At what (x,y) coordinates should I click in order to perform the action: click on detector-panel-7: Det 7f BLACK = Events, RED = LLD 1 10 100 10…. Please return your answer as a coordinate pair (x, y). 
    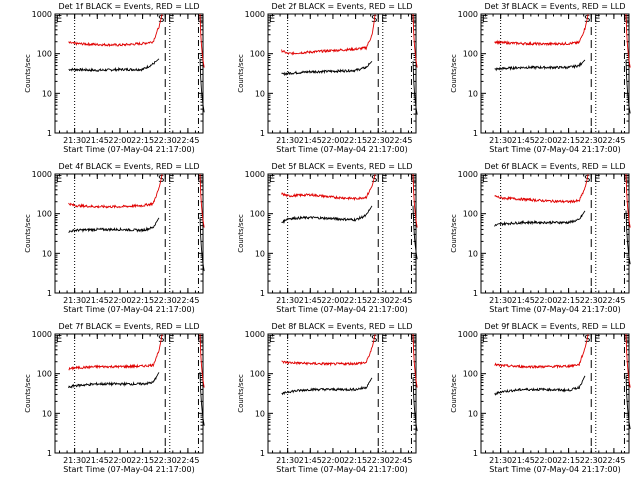
    Looking at the image, I should click on (114, 398).